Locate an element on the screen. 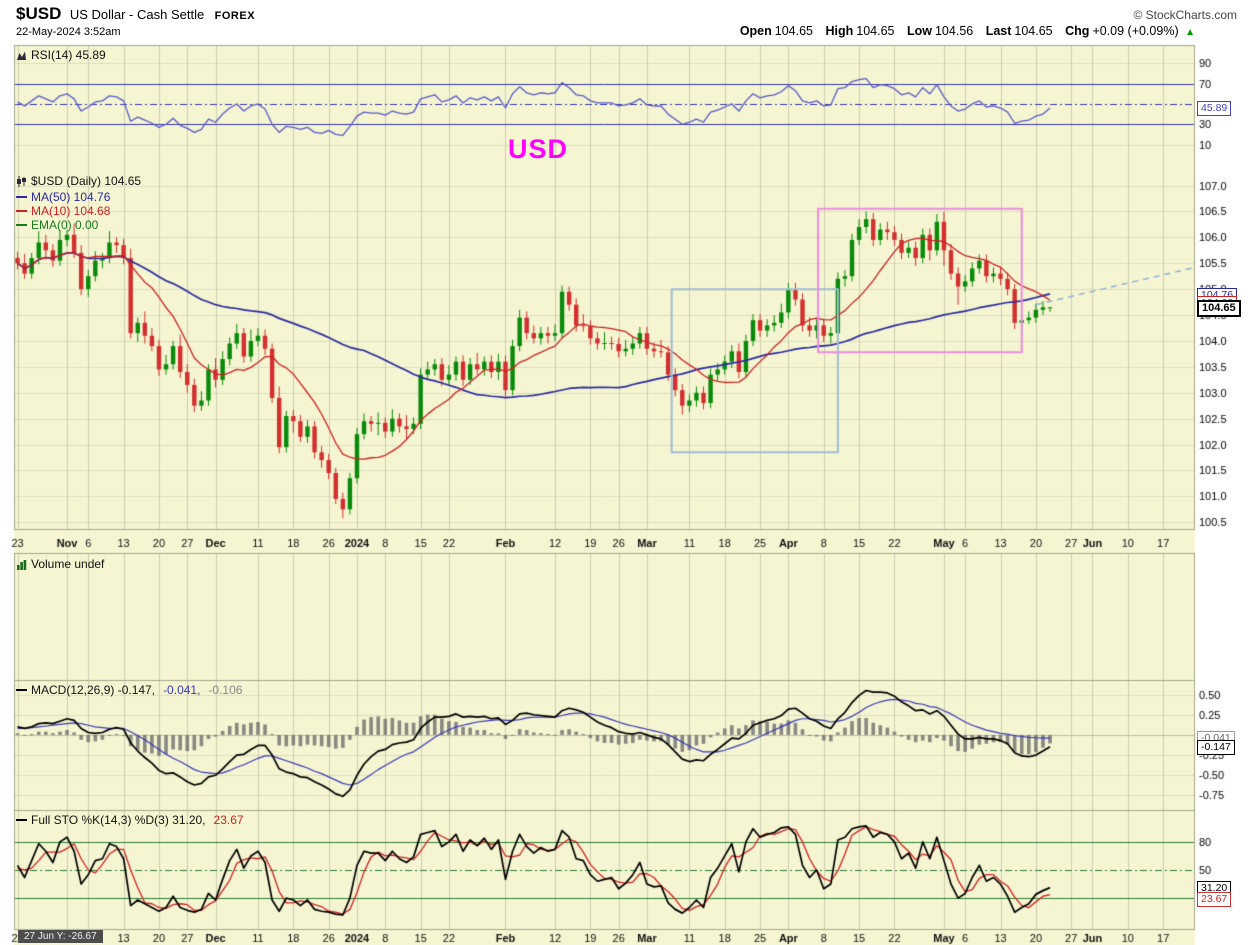 The width and height of the screenshot is (1257, 945). crosshair-readout: 27 Jun Y: -26.67 is located at coordinates (60, 936).